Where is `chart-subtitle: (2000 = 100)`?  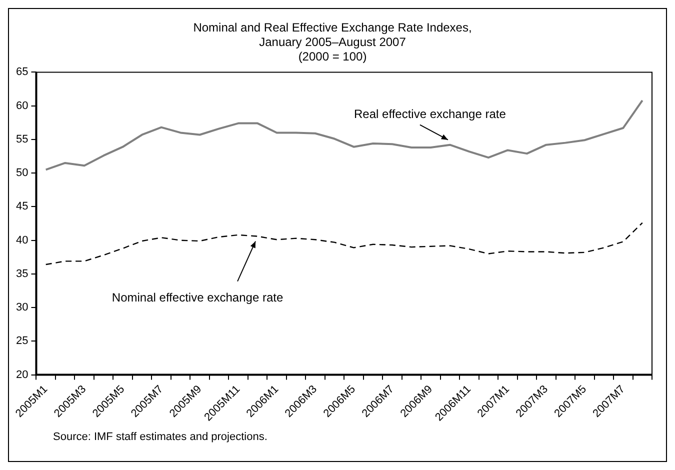 chart-subtitle: (2000 = 100) is located at coordinates (332, 56).